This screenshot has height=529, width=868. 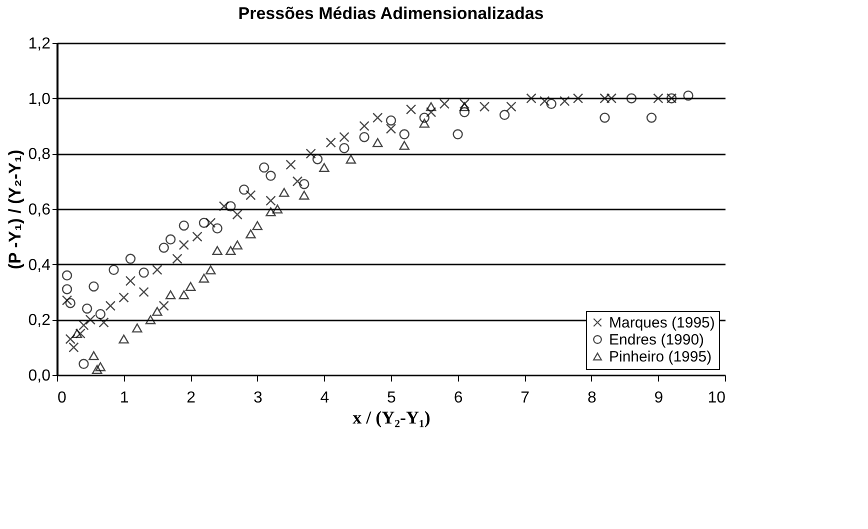 What do you see at coordinates (39, 321) in the screenshot?
I see `y-tick-label: 0,2` at bounding box center [39, 321].